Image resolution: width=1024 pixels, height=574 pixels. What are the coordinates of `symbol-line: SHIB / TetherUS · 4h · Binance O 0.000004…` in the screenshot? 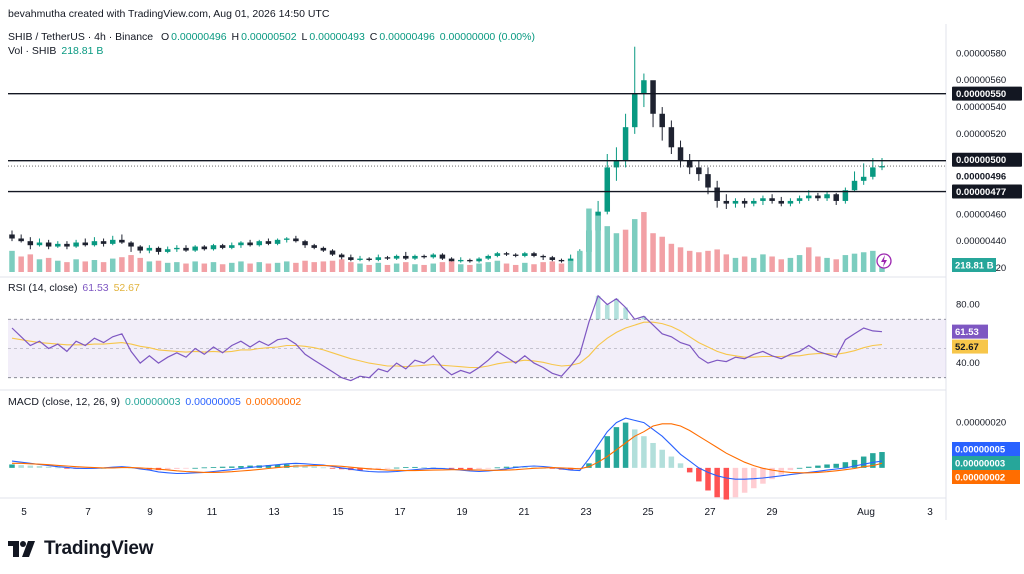 It's located at (272, 37).